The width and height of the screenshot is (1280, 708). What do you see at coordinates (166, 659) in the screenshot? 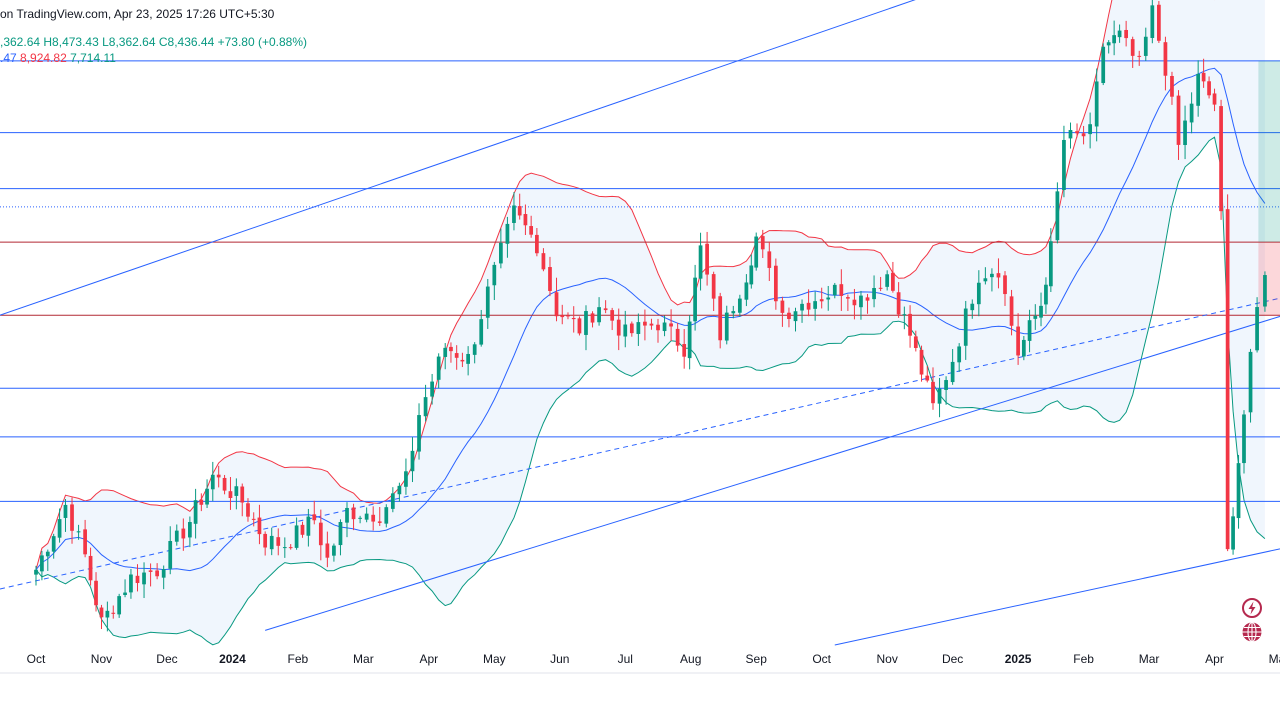
I see `x-tick-label: Dec` at bounding box center [166, 659].